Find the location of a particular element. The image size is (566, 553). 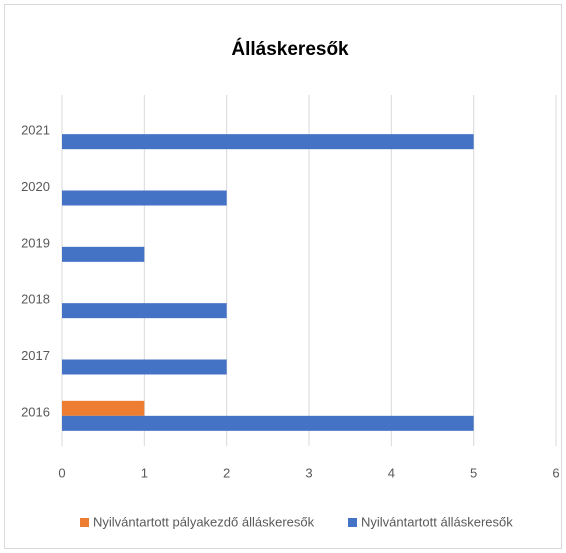

chart-title: Álláskeresők is located at coordinates (290, 49).